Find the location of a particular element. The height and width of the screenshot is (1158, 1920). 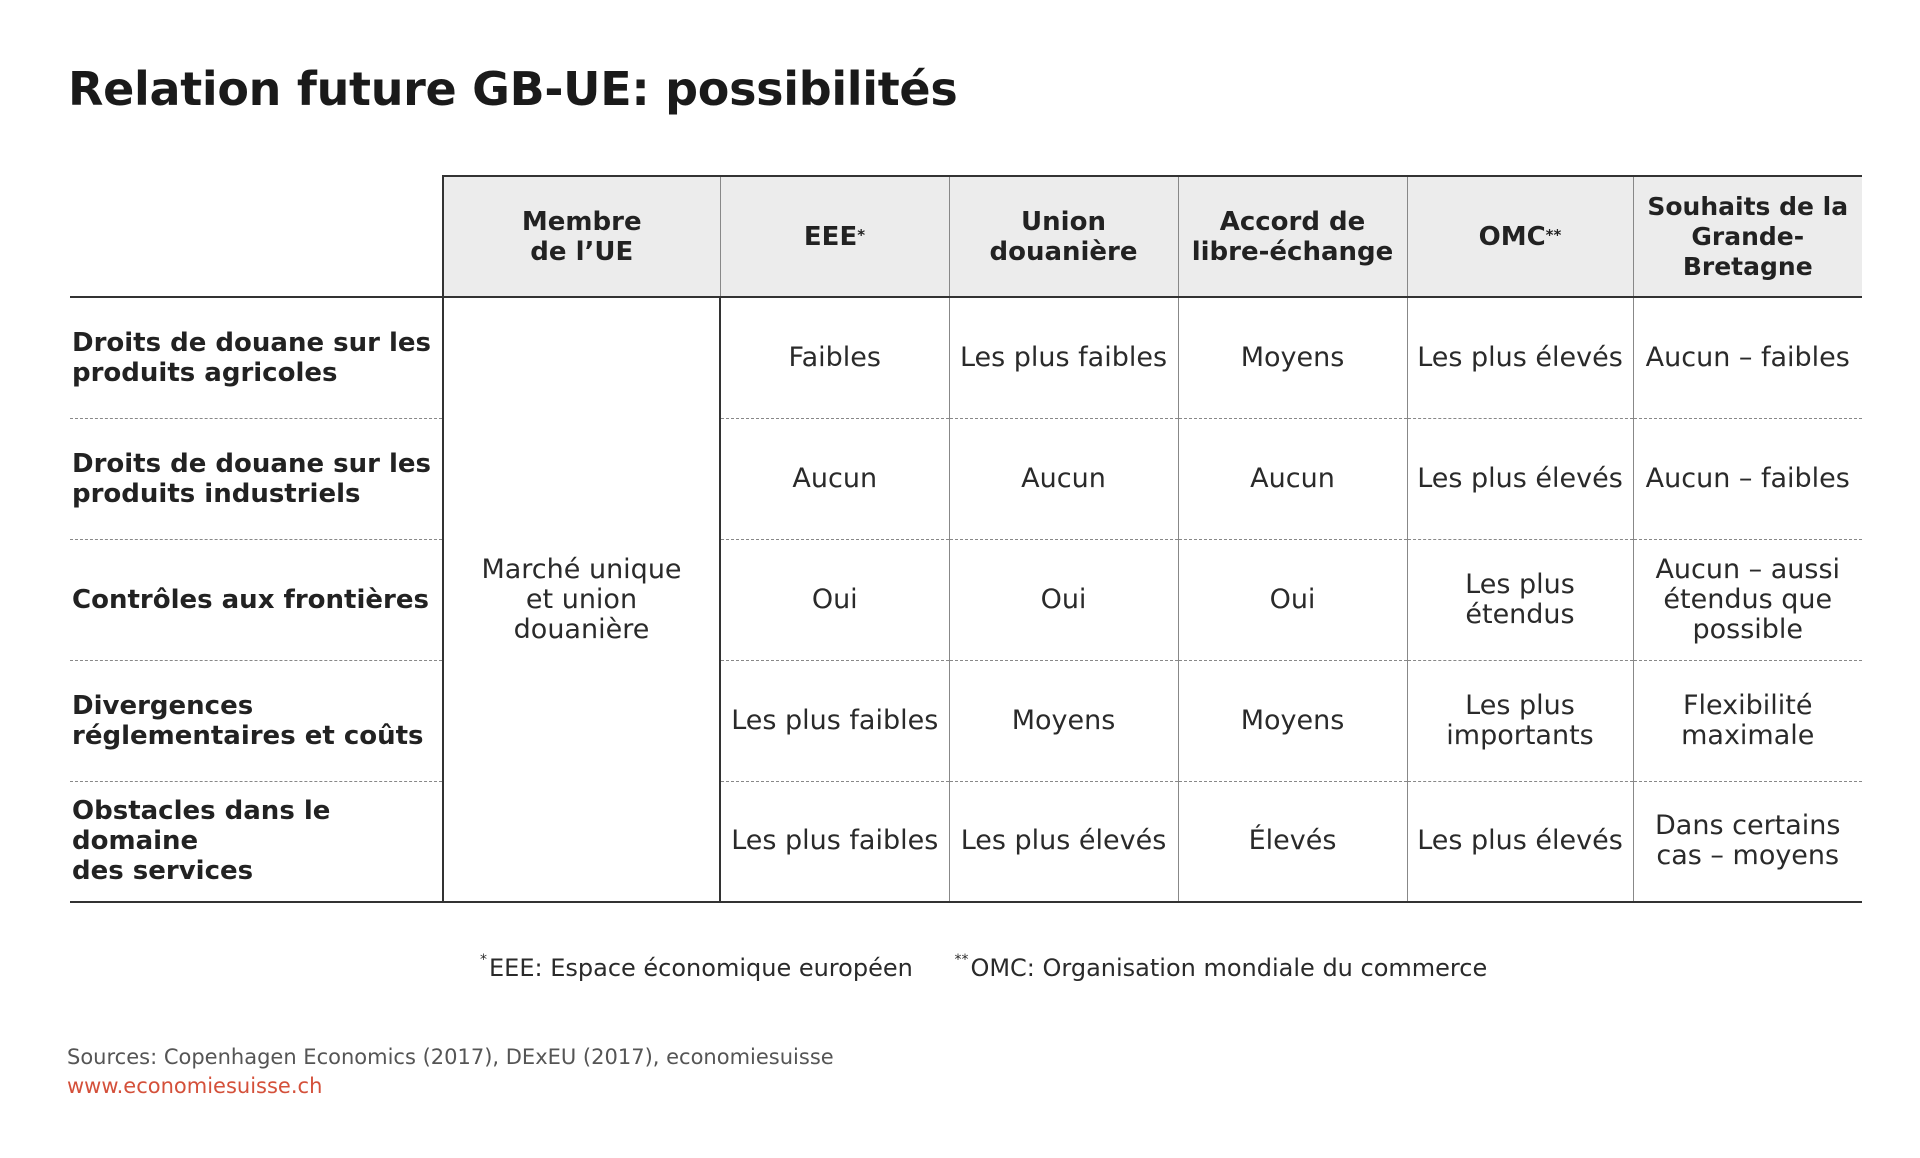

cell-line: maximale is located at coordinates (1748, 735).